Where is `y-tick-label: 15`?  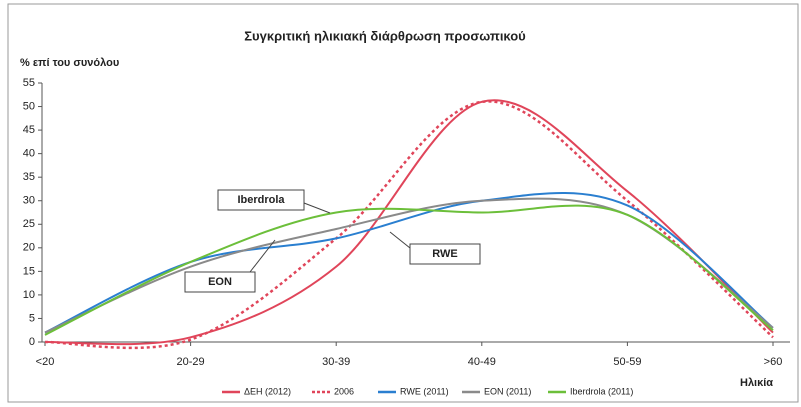 y-tick-label: 15 is located at coordinates (29, 271).